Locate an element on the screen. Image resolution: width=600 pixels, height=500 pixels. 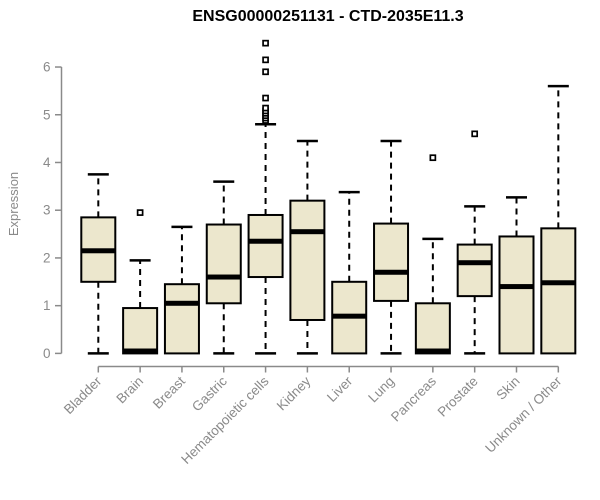
y-tick-label: 4 is located at coordinates (47, 162).